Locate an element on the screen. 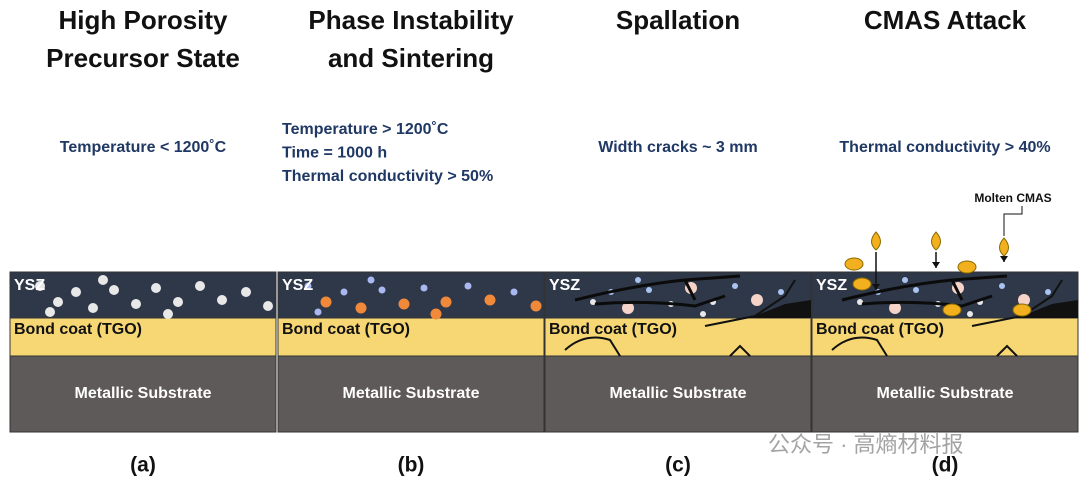  condition: Width cracks ~ 3 mm is located at coordinates (677, 147).